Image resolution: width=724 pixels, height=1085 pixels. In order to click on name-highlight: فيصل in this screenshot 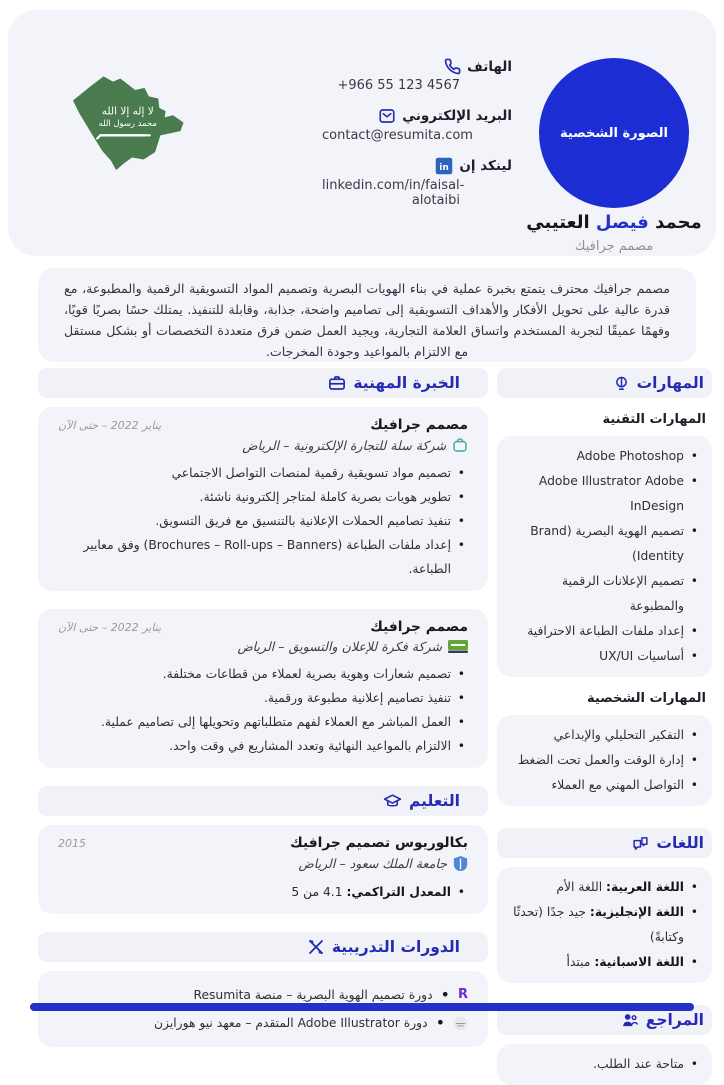, I will do `click(622, 222)`.